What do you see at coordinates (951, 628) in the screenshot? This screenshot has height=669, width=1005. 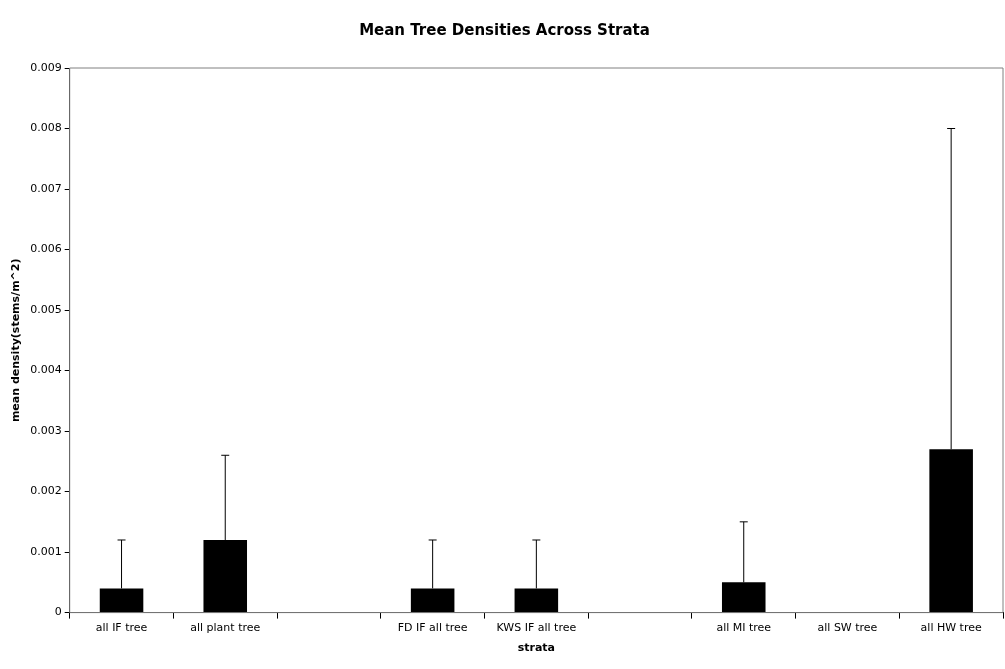 I see `x-tick-label: all HW tree` at bounding box center [951, 628].